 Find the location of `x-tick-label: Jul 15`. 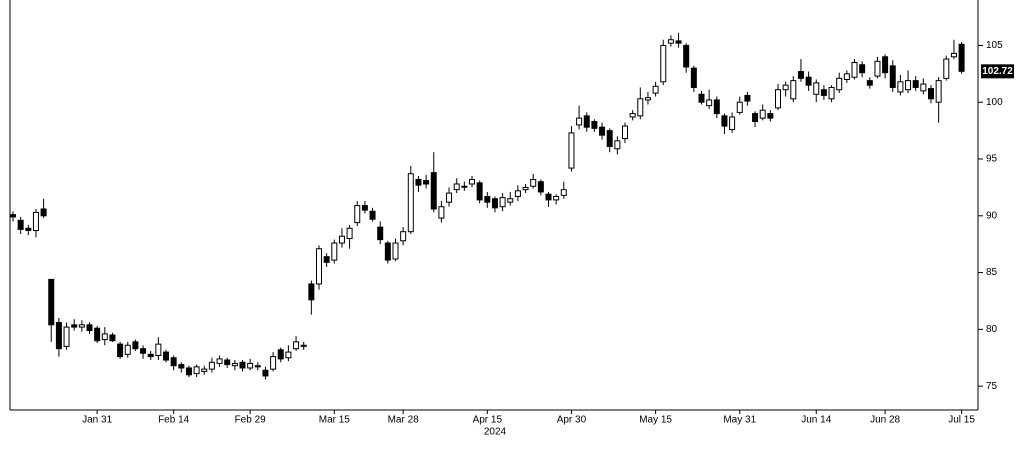

x-tick-label: Jul 15 is located at coordinates (961, 420).